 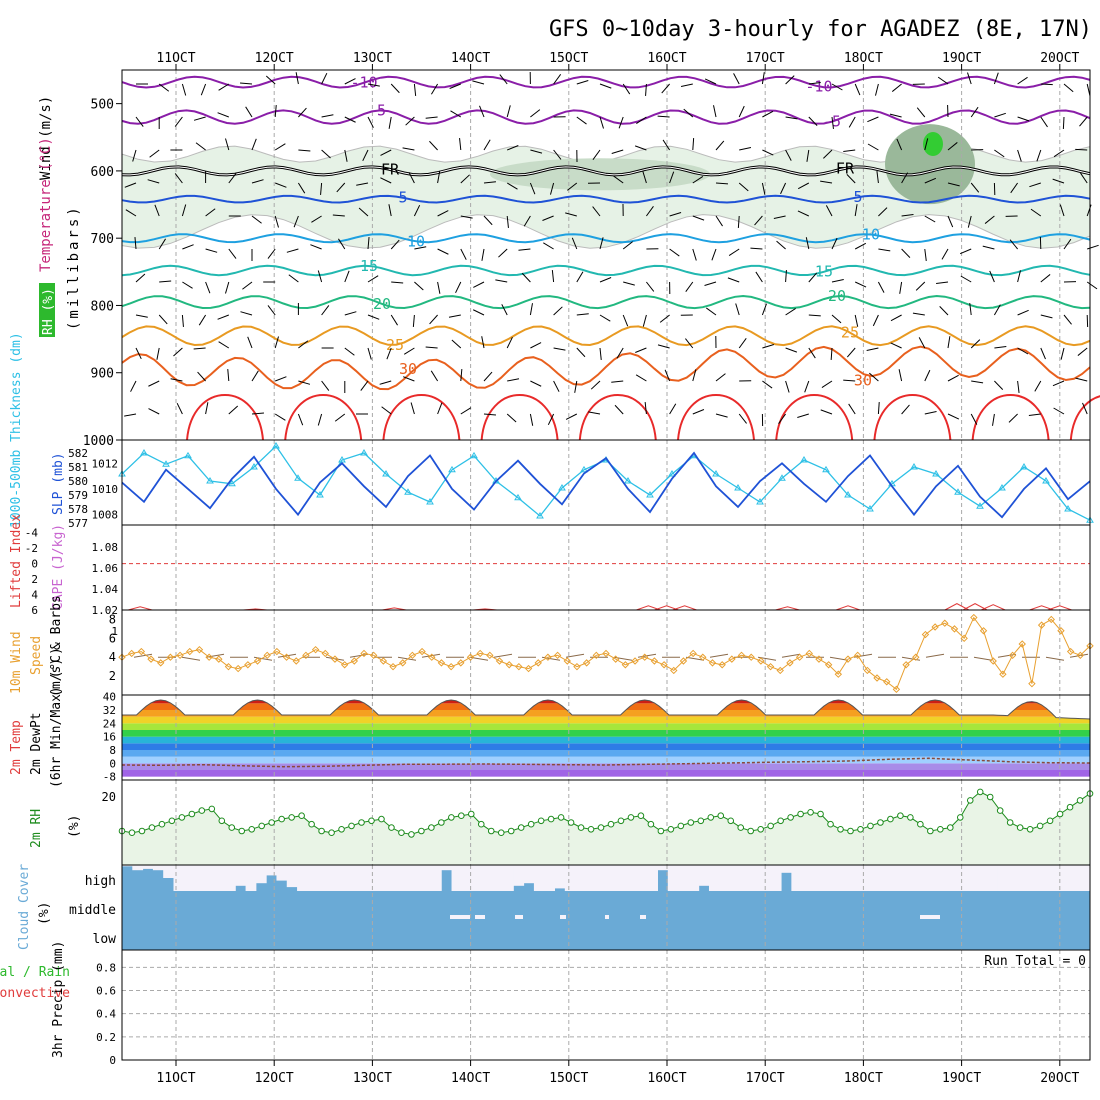 What do you see at coordinates (58, 999) in the screenshot?
I see `precip-ylabel-3: 3hr Precip (mm)` at bounding box center [58, 999].